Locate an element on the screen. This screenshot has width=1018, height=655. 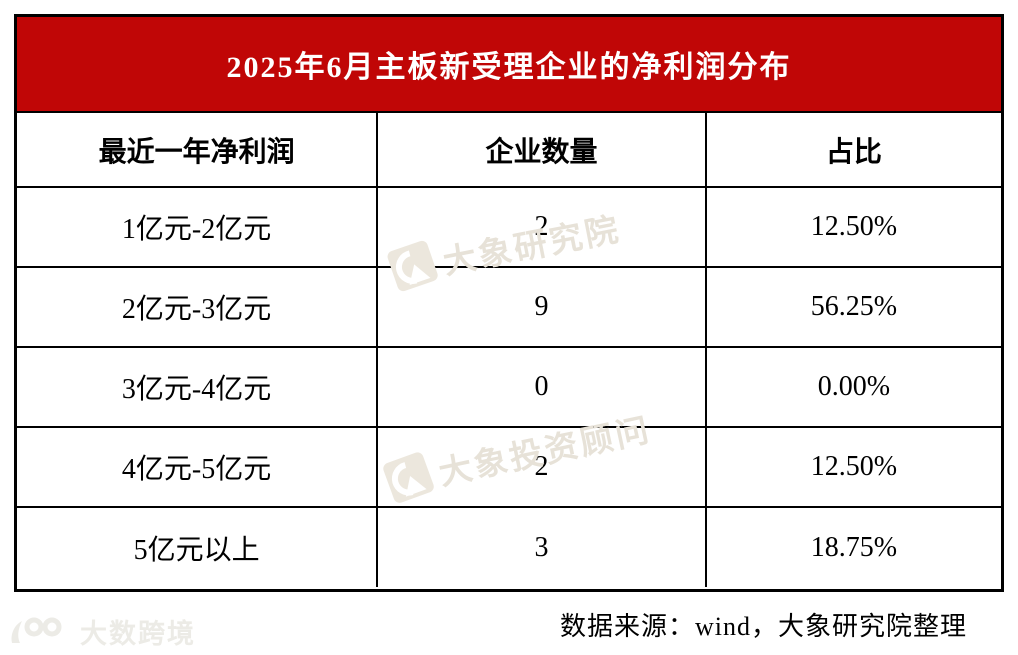
brand-100-icon is located at coordinates (36, 630).